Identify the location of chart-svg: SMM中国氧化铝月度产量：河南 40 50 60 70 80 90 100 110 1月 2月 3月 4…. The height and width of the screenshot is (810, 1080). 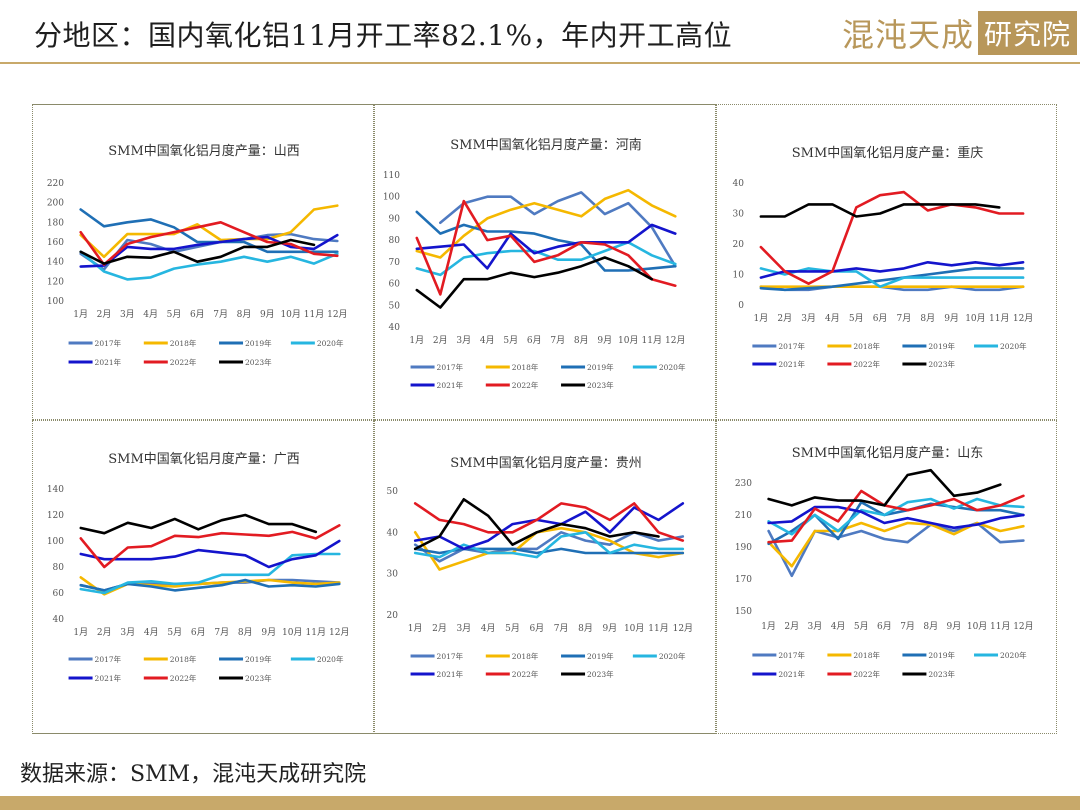
(534, 263).